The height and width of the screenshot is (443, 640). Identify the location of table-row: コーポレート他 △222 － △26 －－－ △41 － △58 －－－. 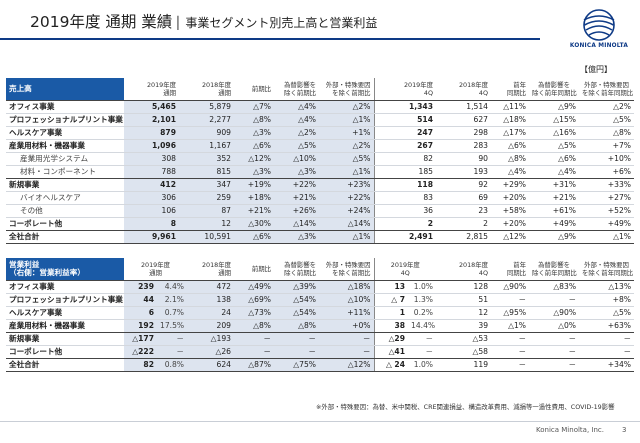
(320, 352).